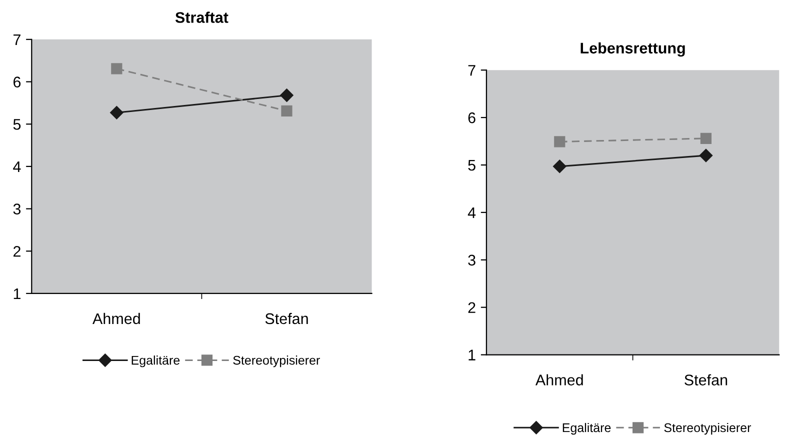 The width and height of the screenshot is (791, 438). What do you see at coordinates (632, 49) in the screenshot?
I see `chart-title: Lebensrettung` at bounding box center [632, 49].